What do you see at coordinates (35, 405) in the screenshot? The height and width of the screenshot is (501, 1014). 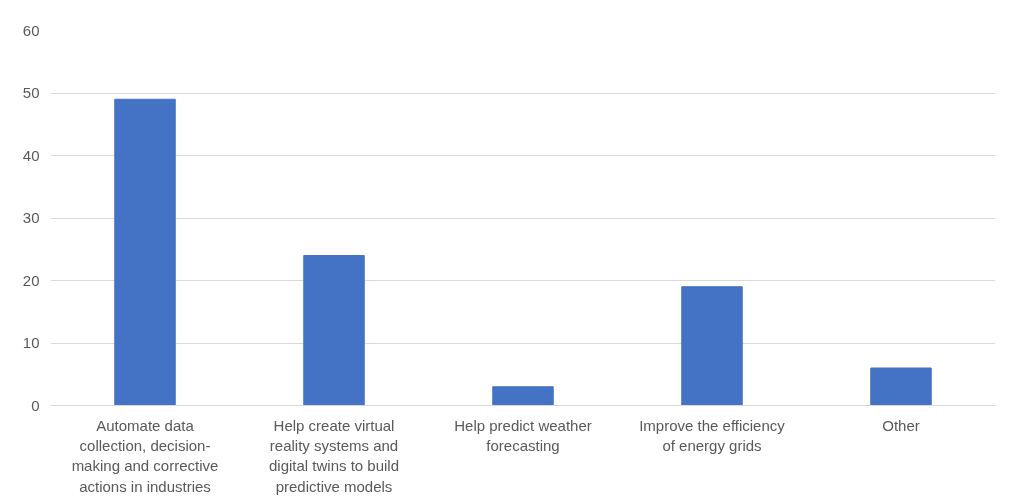 I see `y-tick-label: 0` at bounding box center [35, 405].